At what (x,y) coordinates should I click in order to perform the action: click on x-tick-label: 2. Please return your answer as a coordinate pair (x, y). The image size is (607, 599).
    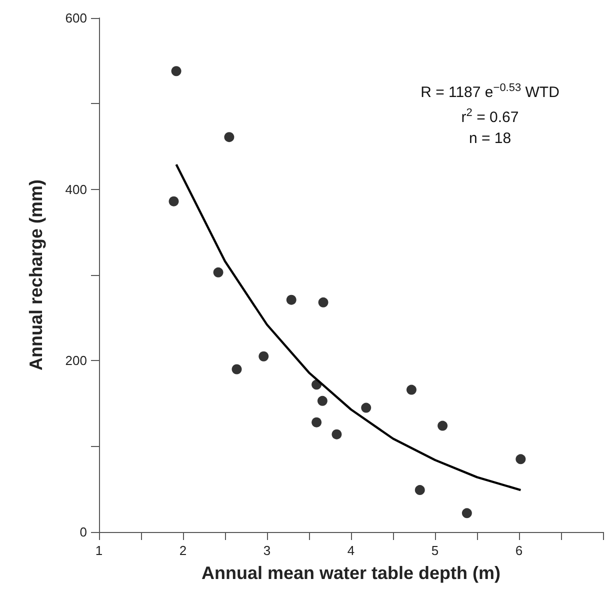
    Looking at the image, I should click on (183, 550).